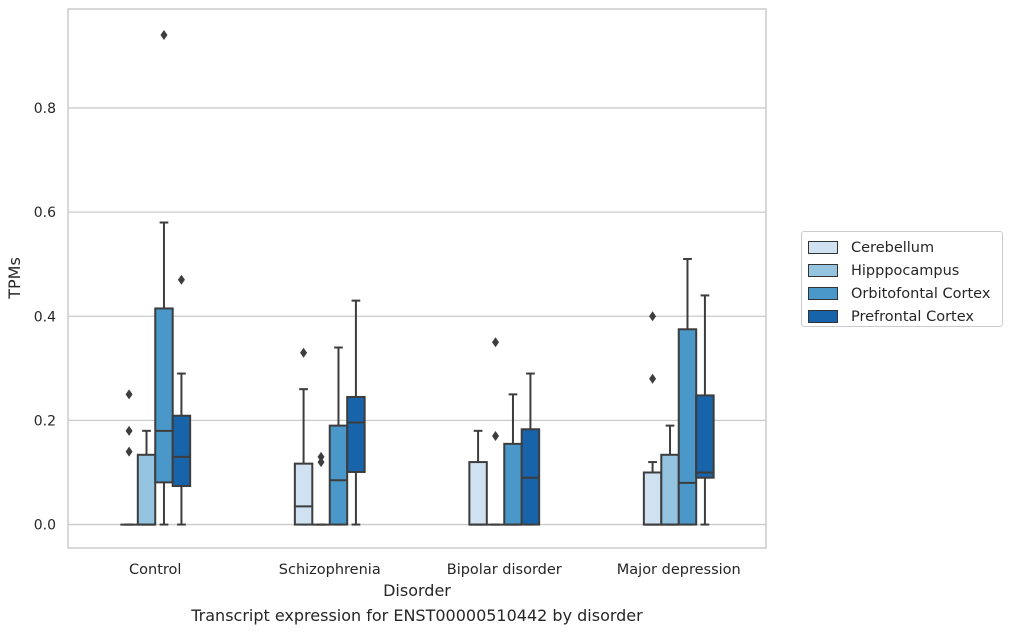 The width and height of the screenshot is (1014, 634). What do you see at coordinates (679, 570) in the screenshot?
I see `x-tick-label: Major depression` at bounding box center [679, 570].